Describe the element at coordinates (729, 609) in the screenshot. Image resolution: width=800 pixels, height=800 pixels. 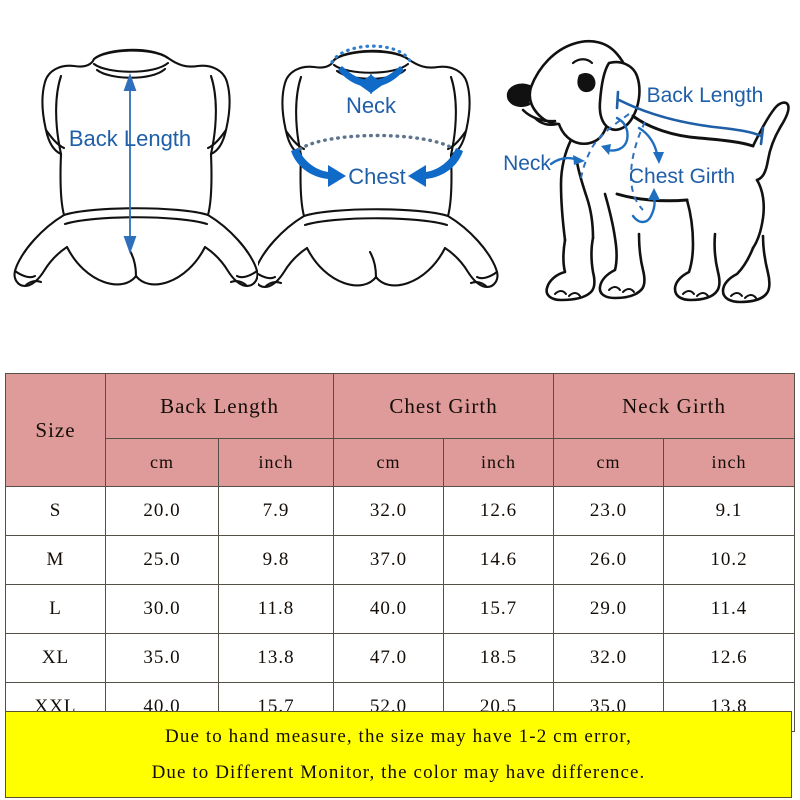
I see `cell-neck-girth-inch: 11.4` at that location.